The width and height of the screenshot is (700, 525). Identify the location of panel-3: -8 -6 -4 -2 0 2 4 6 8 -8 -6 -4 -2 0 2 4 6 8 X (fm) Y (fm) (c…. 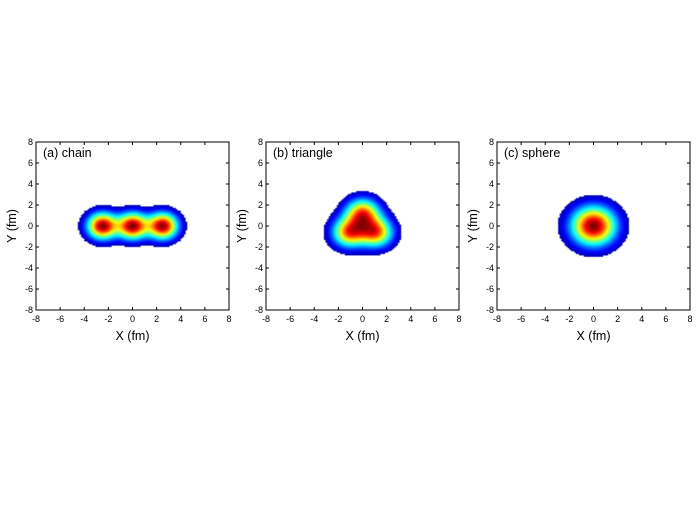
(579, 240).